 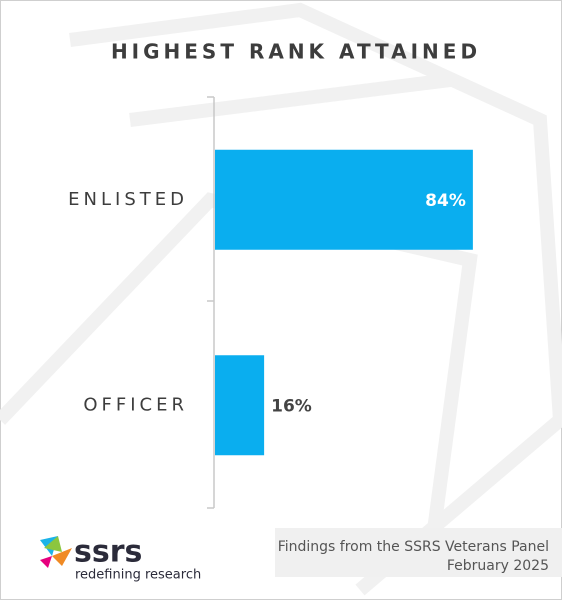 I want to click on logo-name: ssrs, so click(x=108, y=552).